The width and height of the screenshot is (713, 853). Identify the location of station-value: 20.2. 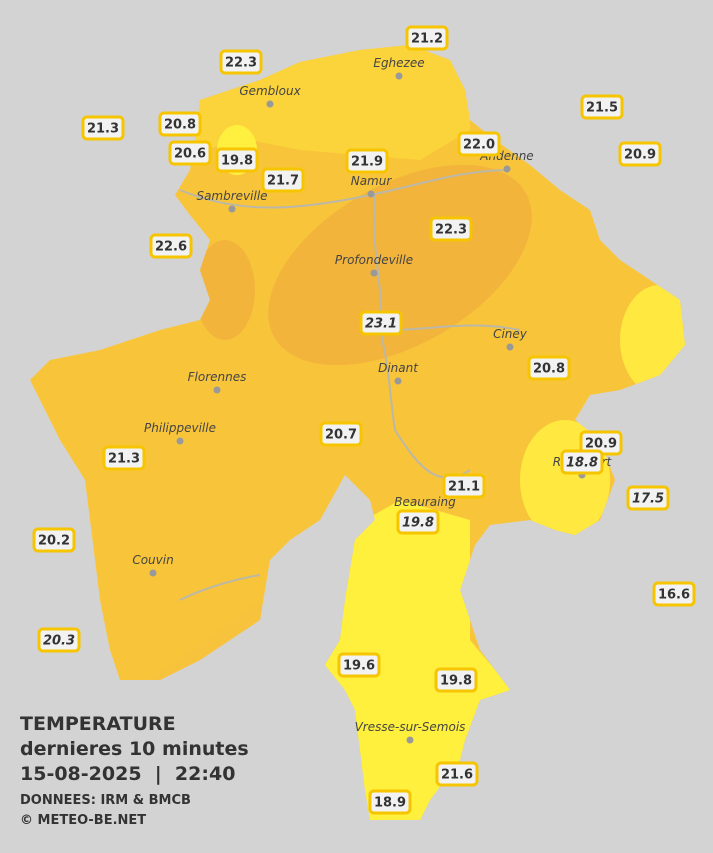
(54, 541).